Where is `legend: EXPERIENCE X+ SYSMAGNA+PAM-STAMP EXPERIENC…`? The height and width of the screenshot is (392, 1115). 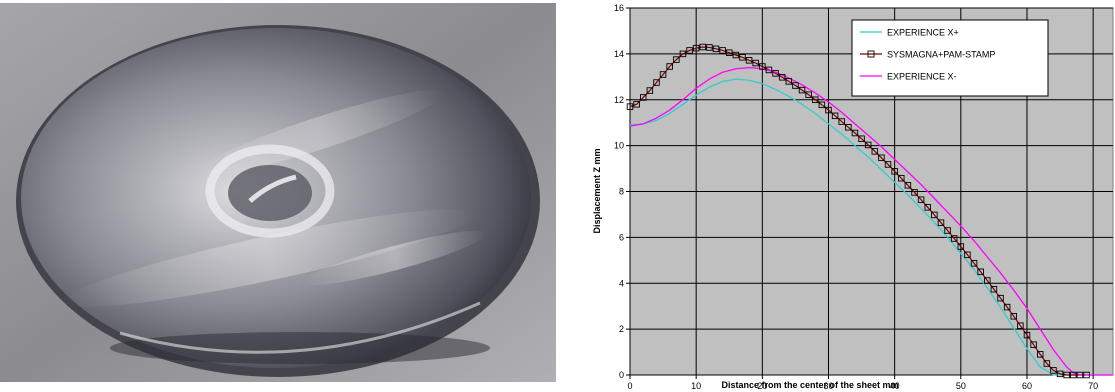
legend: EXPERIENCE X+ SYSMAGNA+PAM-STAMP EXPERIENC… is located at coordinates (950, 58).